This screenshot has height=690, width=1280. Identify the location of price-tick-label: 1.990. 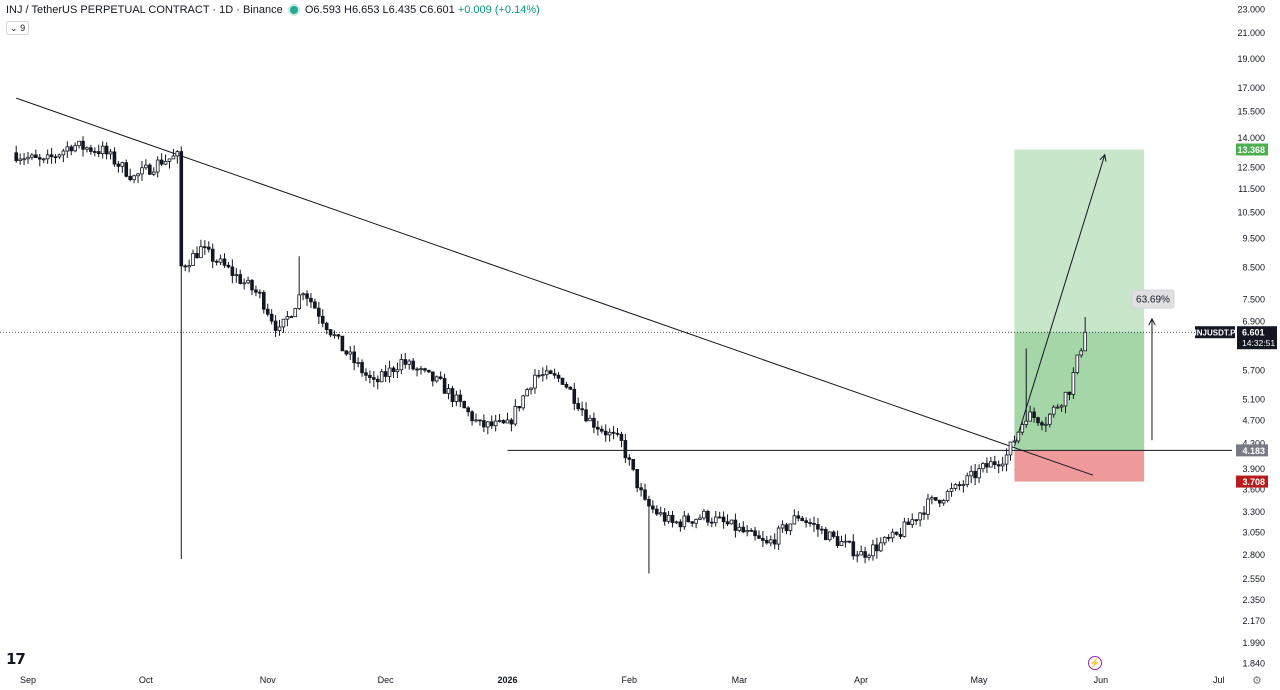
(1253, 643).